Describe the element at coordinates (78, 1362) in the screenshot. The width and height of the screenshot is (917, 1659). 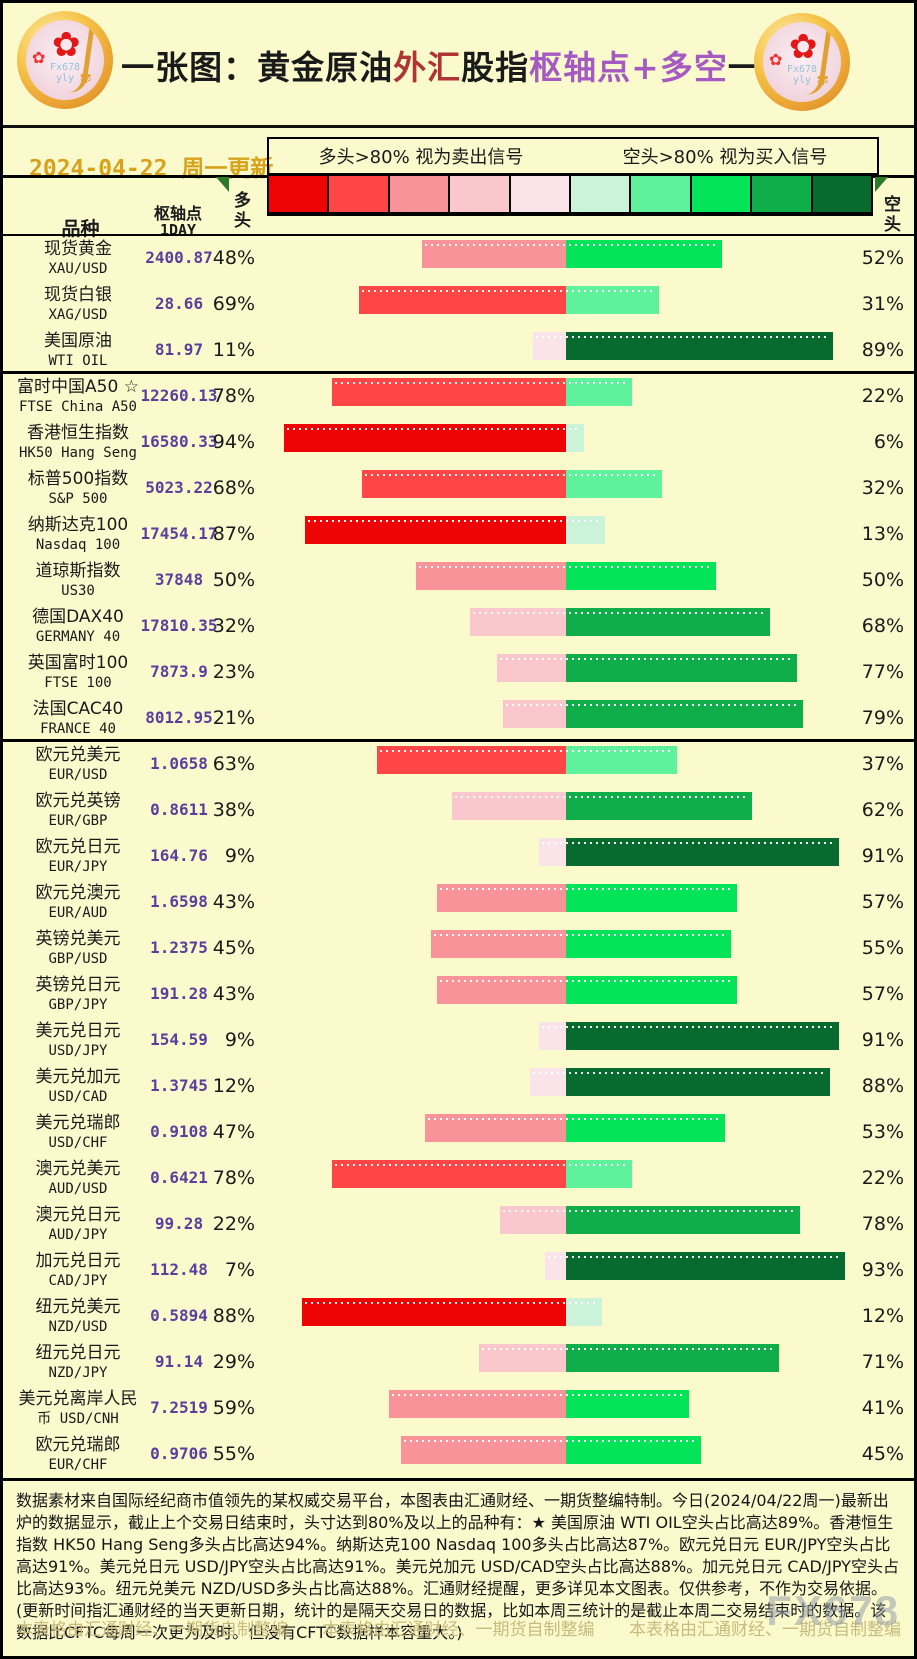
I see `product-name: 纽元兑日元 NZD/JPY` at that location.